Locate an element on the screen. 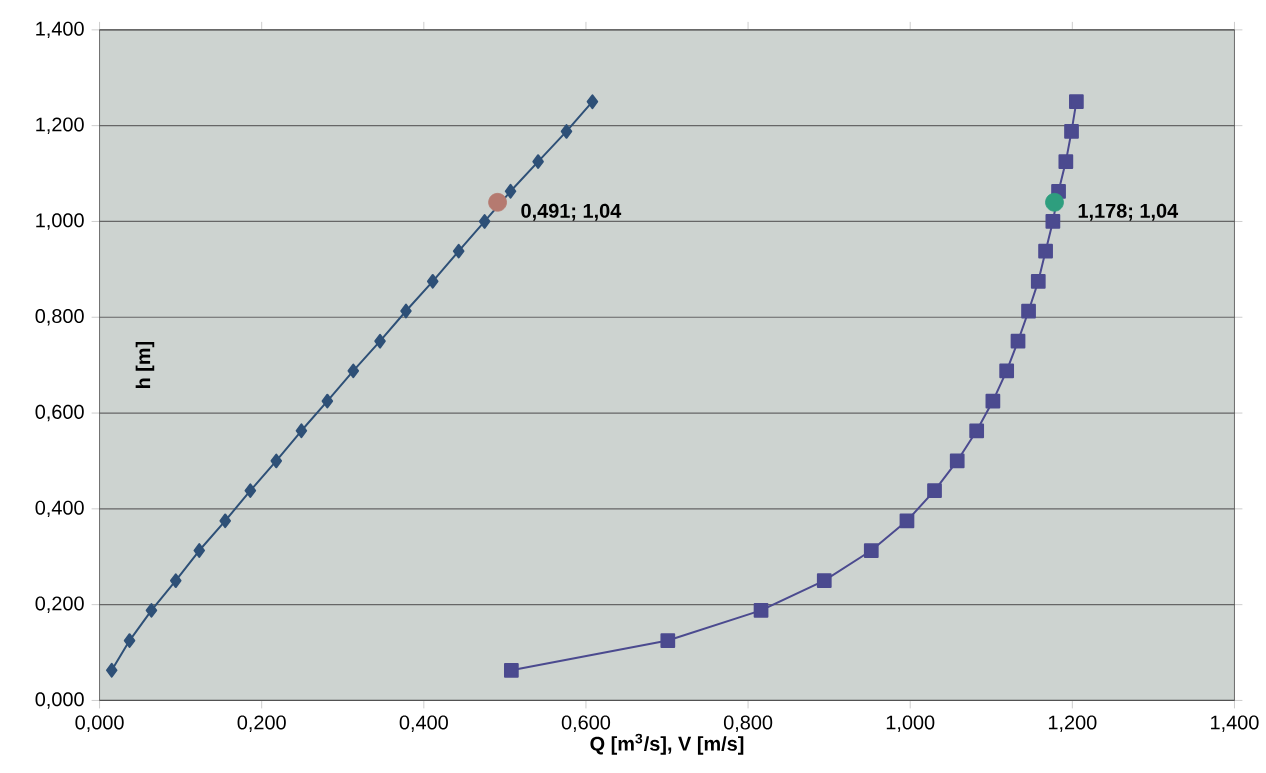 This screenshot has height=773, width=1266. y-tick-label: 1,200 is located at coordinates (60, 126).